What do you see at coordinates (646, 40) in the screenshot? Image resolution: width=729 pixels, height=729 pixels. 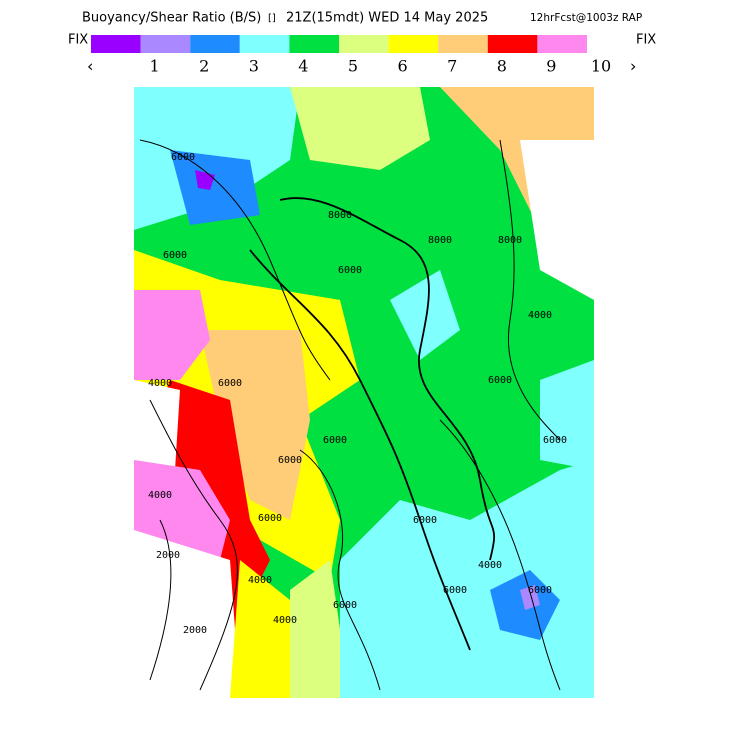 I see `fix-right: FIX` at bounding box center [646, 40].